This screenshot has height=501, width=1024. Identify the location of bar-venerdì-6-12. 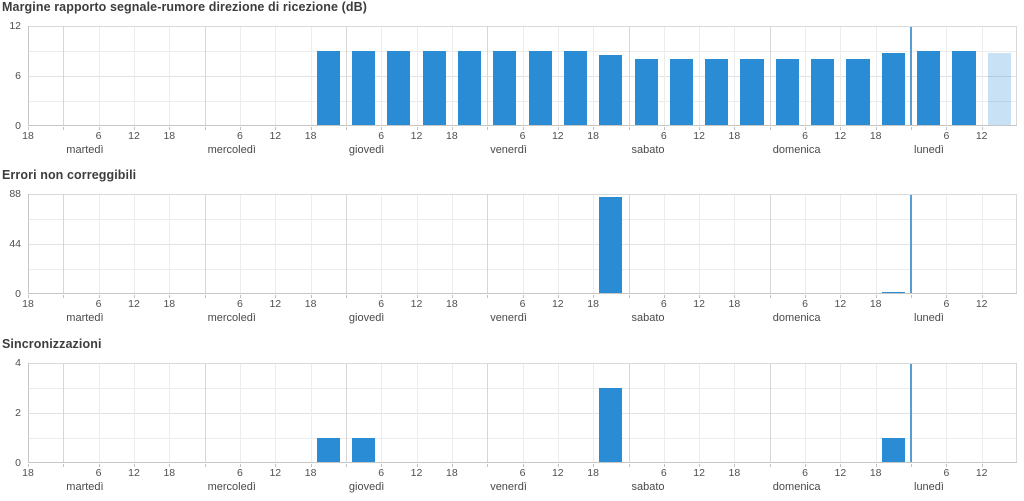
(540, 88).